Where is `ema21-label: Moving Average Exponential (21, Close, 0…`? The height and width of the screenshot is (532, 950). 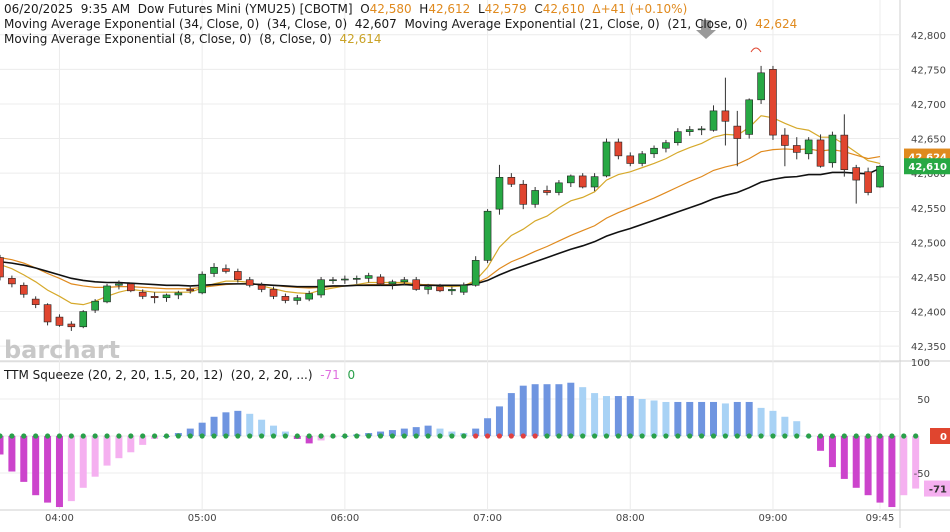 ema21-label: Moving Average Exponential (21, Close, 0… is located at coordinates (532, 24).